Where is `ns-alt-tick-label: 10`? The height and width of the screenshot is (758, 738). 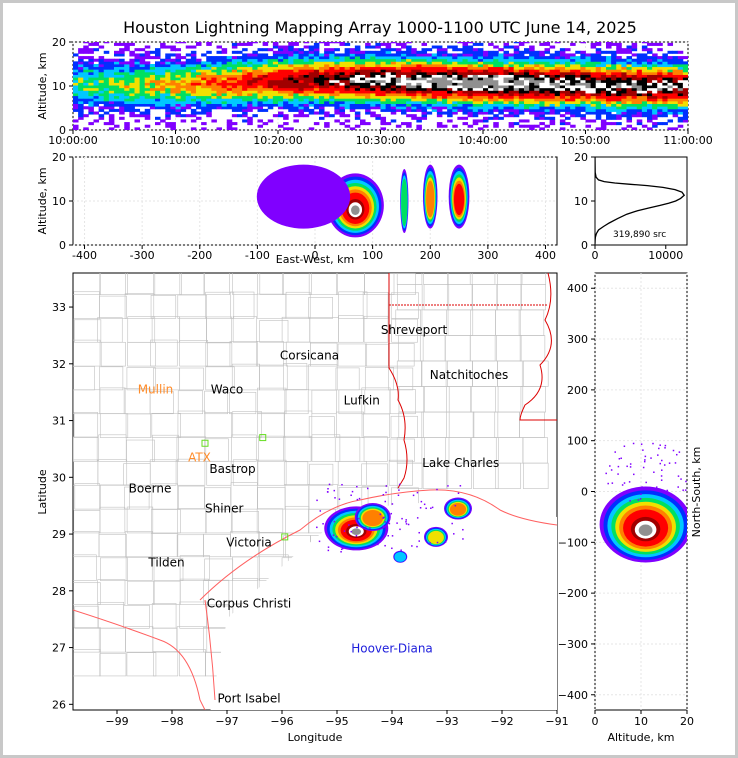
ns-alt-tick-label: 10 is located at coordinates (641, 721).